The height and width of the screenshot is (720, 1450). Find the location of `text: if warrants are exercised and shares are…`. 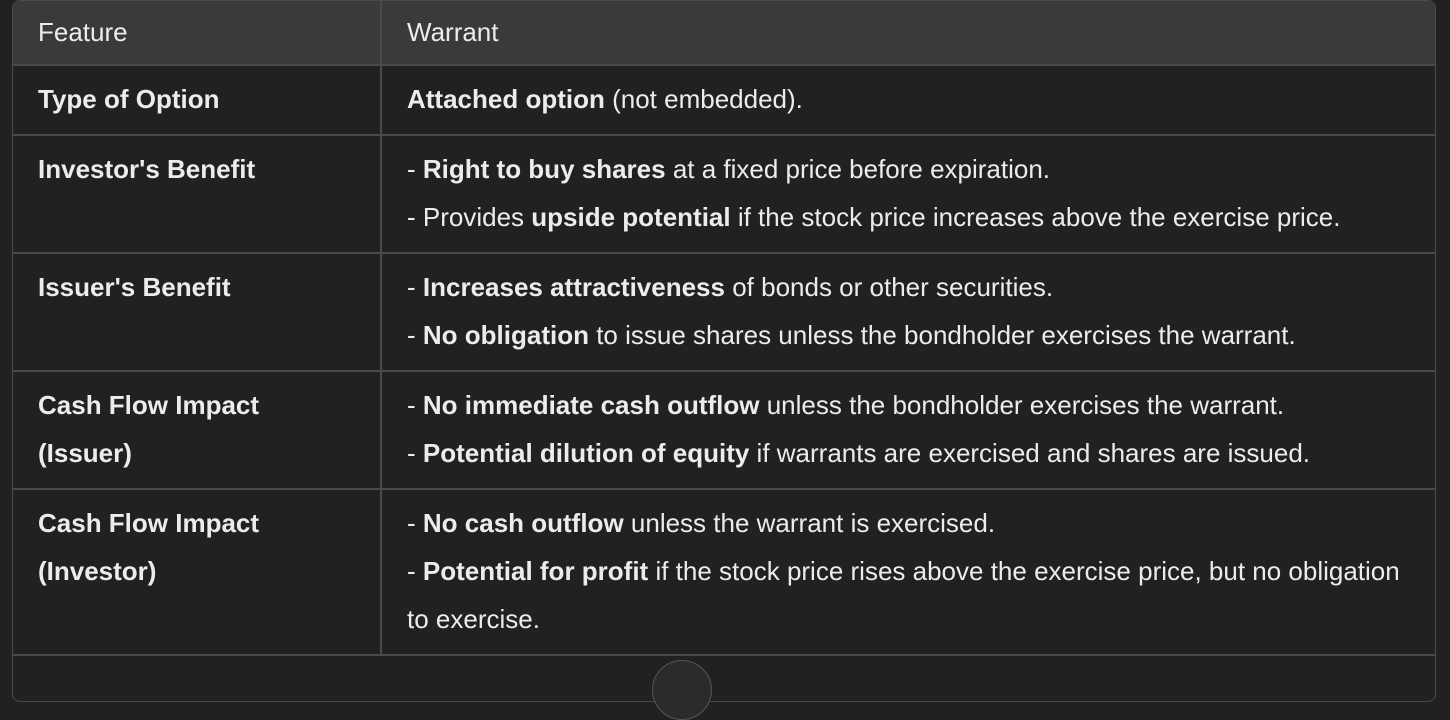

text: if warrants are exercised and shares are… is located at coordinates (1030, 453).